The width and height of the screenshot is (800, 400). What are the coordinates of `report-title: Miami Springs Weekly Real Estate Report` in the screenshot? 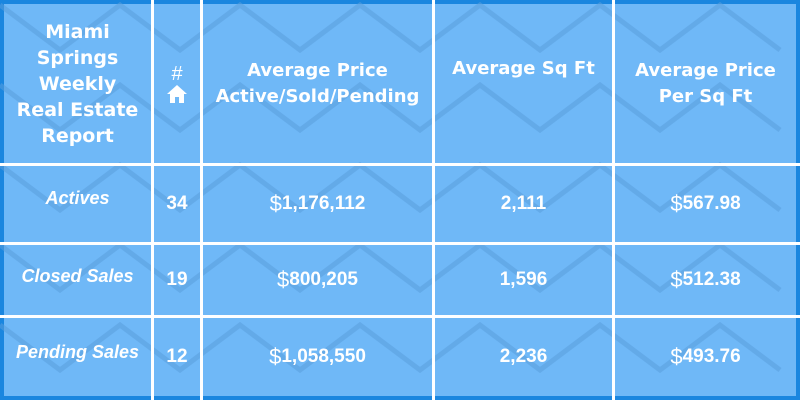 It's located at (77, 83).